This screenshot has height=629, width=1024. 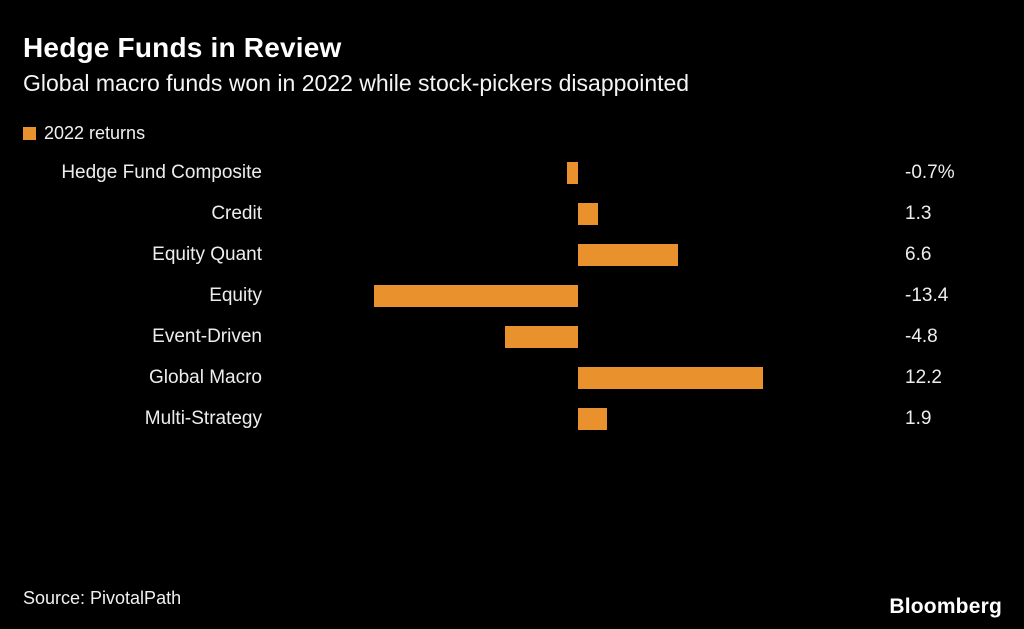 What do you see at coordinates (205, 377) in the screenshot?
I see `category-label: Global Macro` at bounding box center [205, 377].